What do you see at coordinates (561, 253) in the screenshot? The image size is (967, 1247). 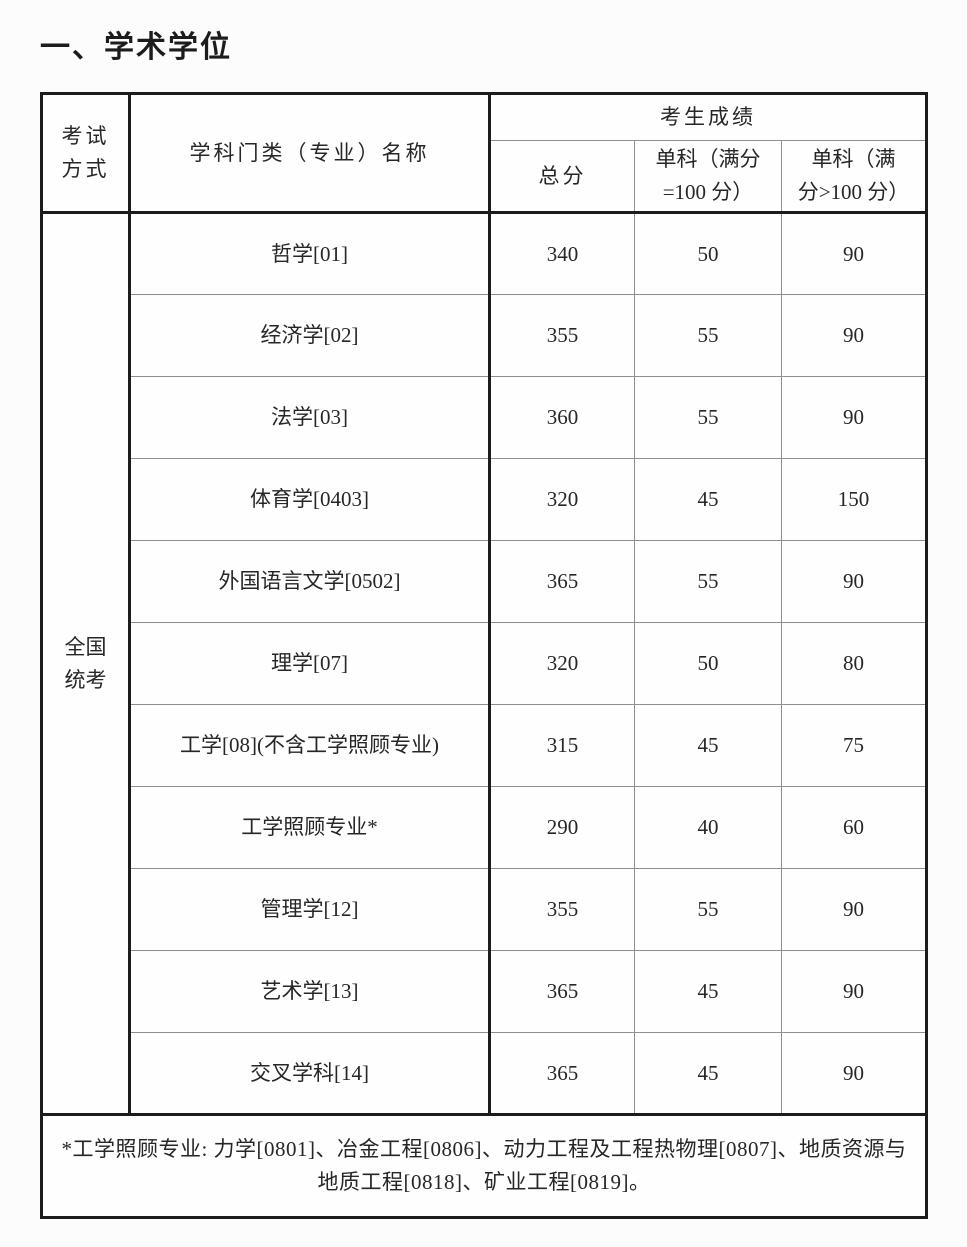 I see `total-score: 340` at bounding box center [561, 253].